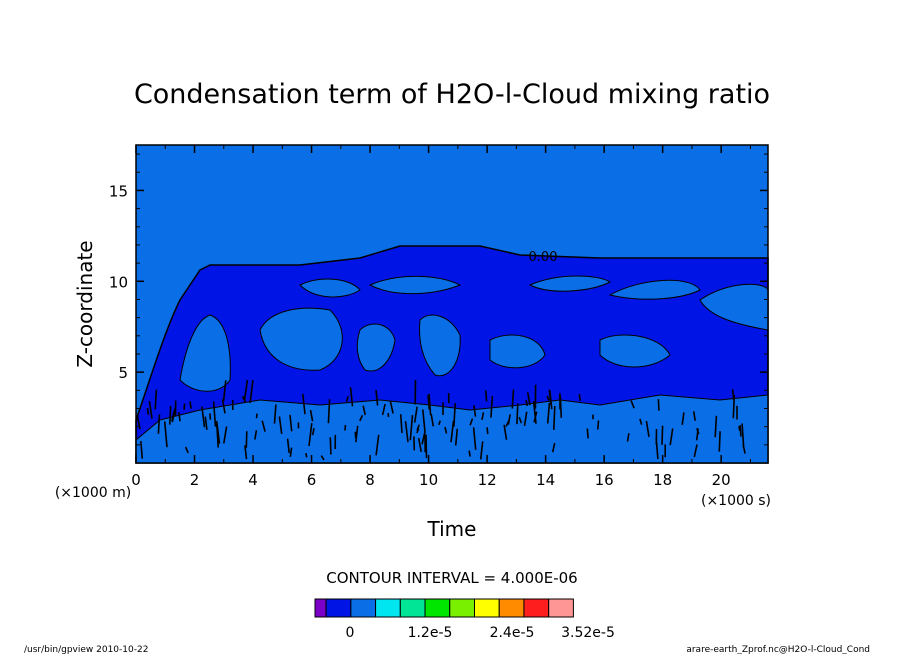 The width and height of the screenshot is (904, 654). Describe the element at coordinates (452, 529) in the screenshot. I see `x-axis-label: Time` at that location.